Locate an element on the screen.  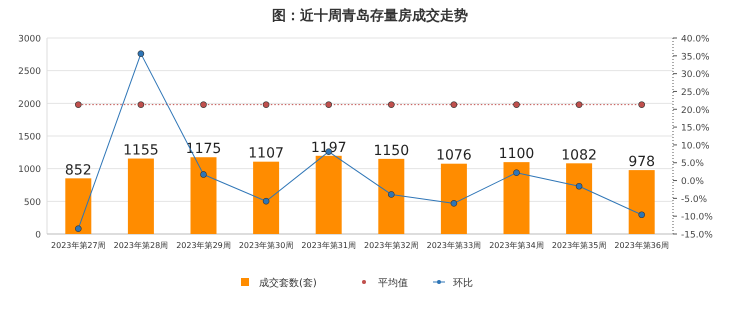
x-tick-label: 2023年第32周 is located at coordinates (391, 245).